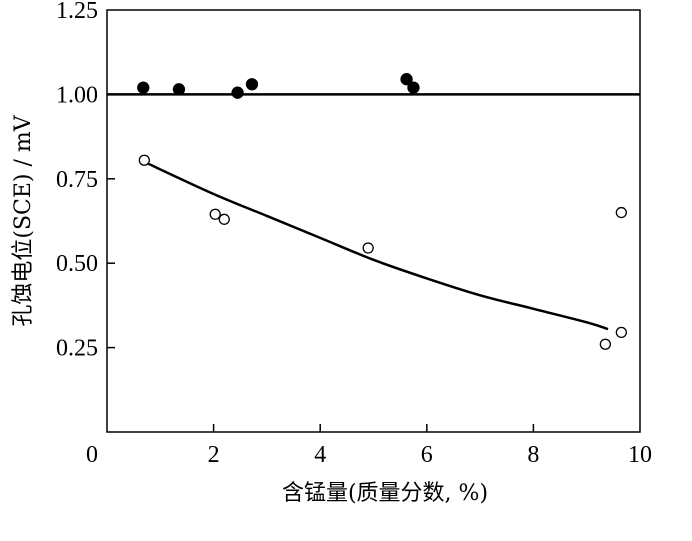 The height and width of the screenshot is (541, 692). What do you see at coordinates (77, 349) in the screenshot?
I see `y-tick-label: 0.25` at bounding box center [77, 349].